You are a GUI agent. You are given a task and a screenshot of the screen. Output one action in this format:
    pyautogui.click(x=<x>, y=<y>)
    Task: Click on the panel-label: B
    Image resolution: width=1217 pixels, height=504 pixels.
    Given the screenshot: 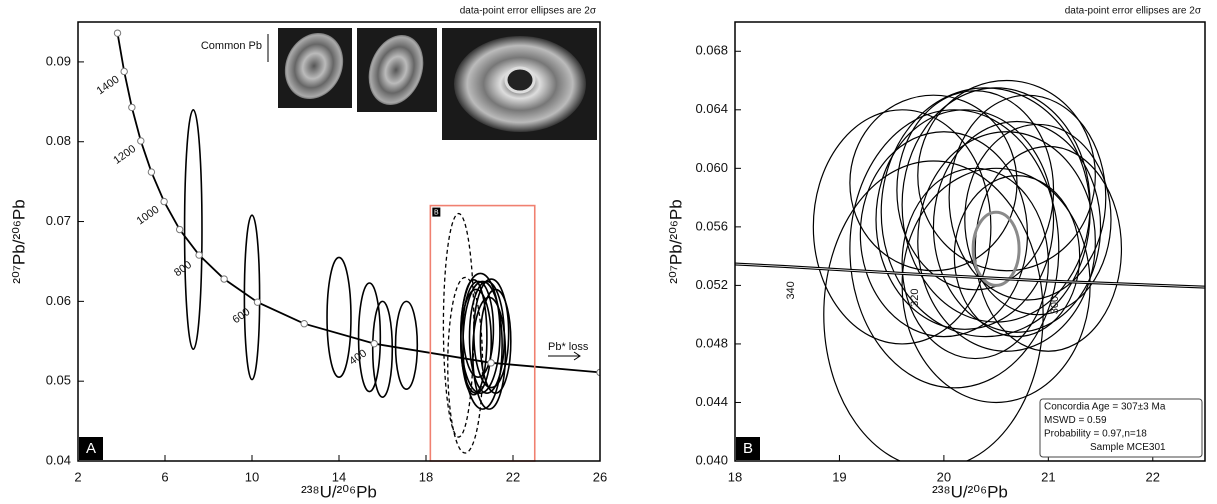 What is the action you would take?
    pyautogui.click(x=748, y=448)
    